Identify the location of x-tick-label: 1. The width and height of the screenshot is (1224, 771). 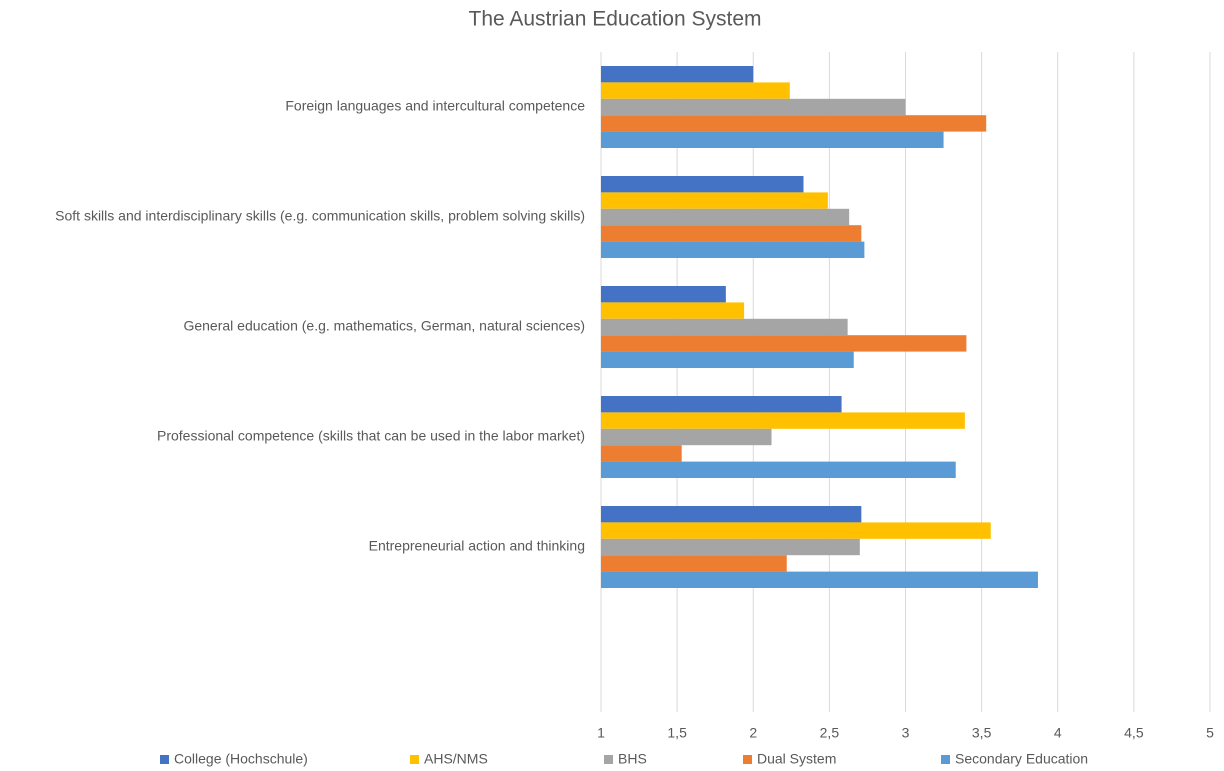
(601, 733).